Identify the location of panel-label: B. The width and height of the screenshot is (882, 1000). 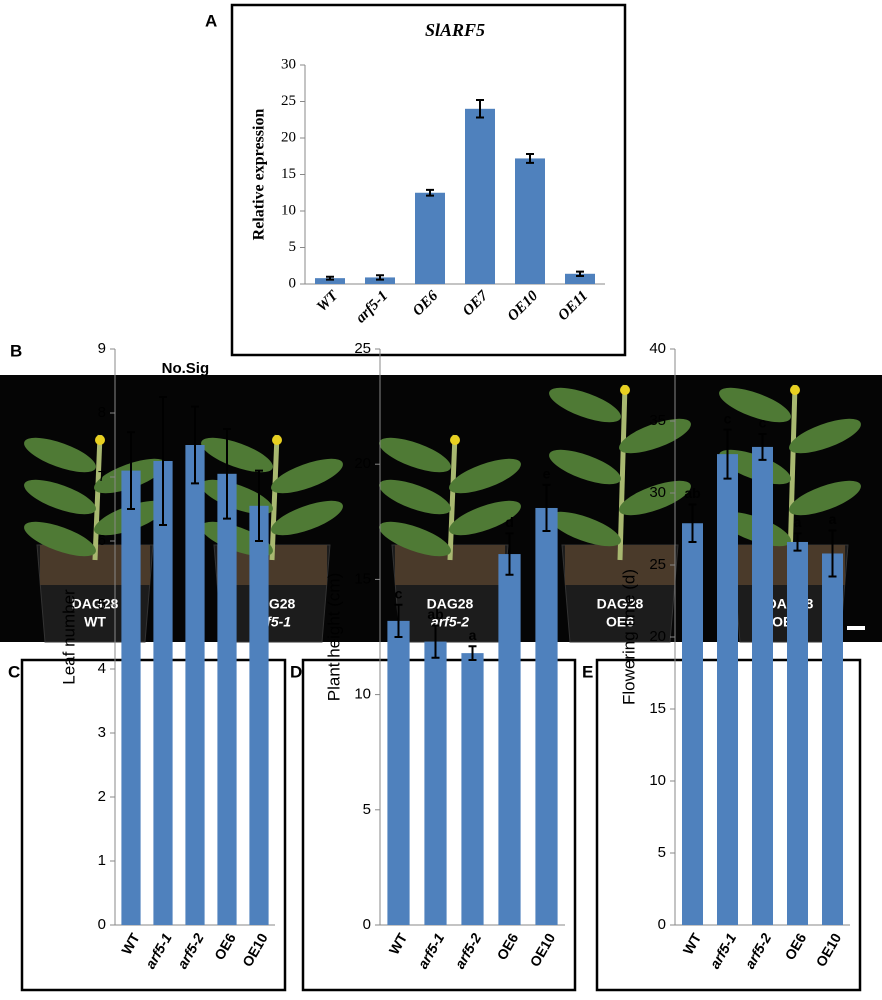
(16, 350).